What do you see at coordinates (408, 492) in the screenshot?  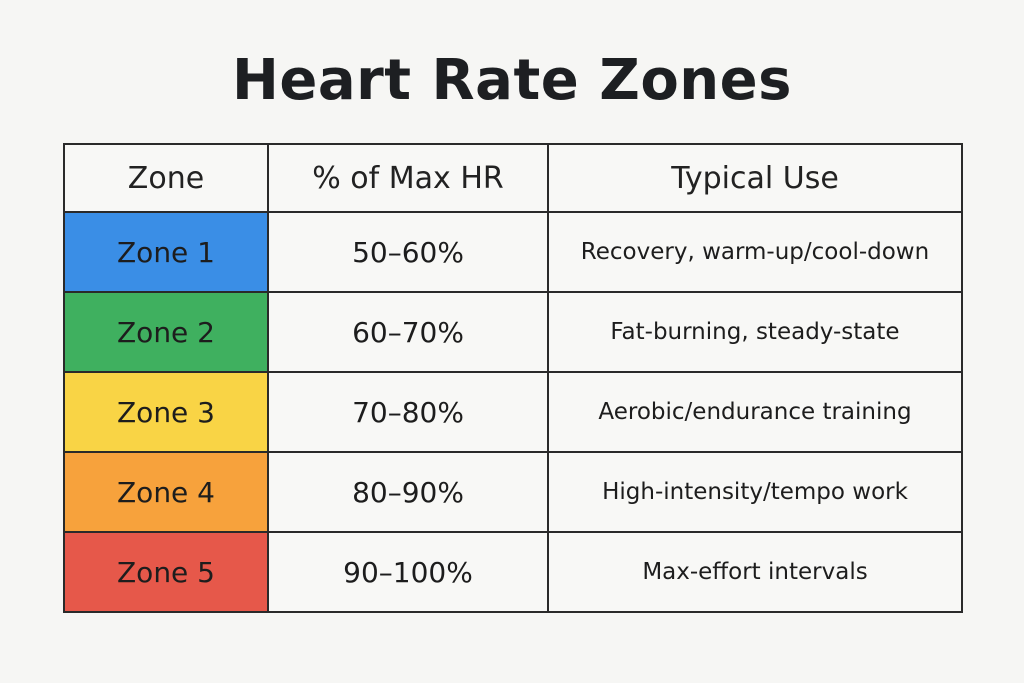 I see `max-hr-cell: 80–90%` at bounding box center [408, 492].